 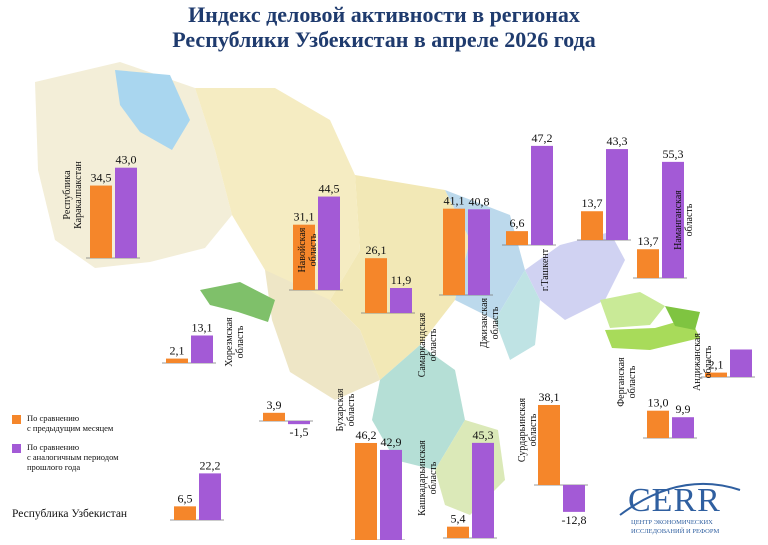 I want to click on data-label-monthly: 26,1, so click(x=376, y=250).